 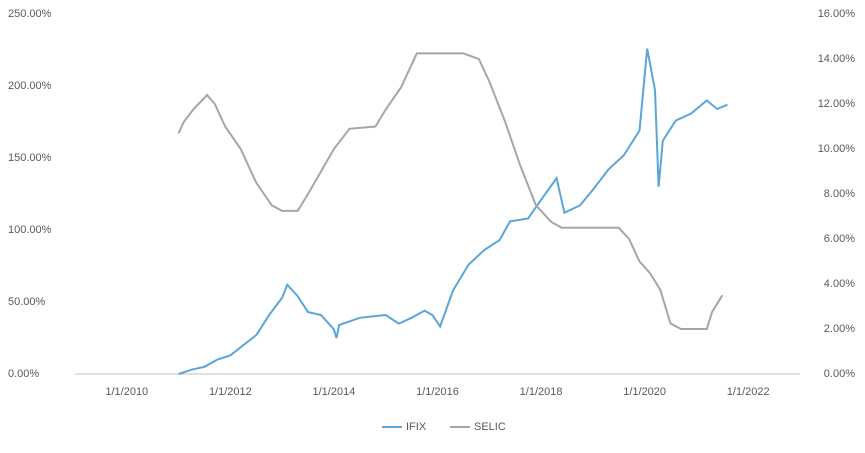 I want to click on x-tick-label: 1/1/2010, so click(x=126, y=392).